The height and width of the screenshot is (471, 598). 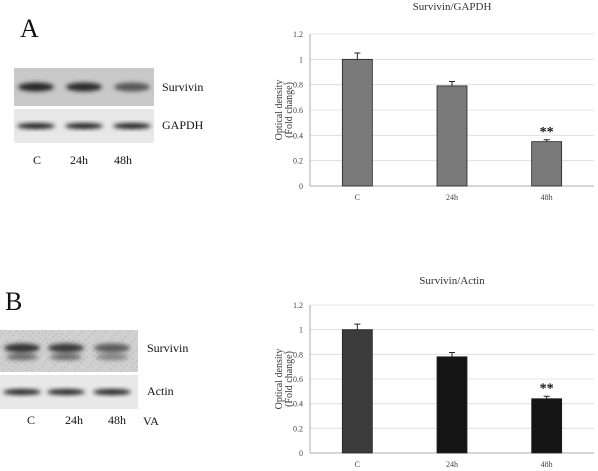 I want to click on blot-b-lane-c: C, so click(x=30, y=420).